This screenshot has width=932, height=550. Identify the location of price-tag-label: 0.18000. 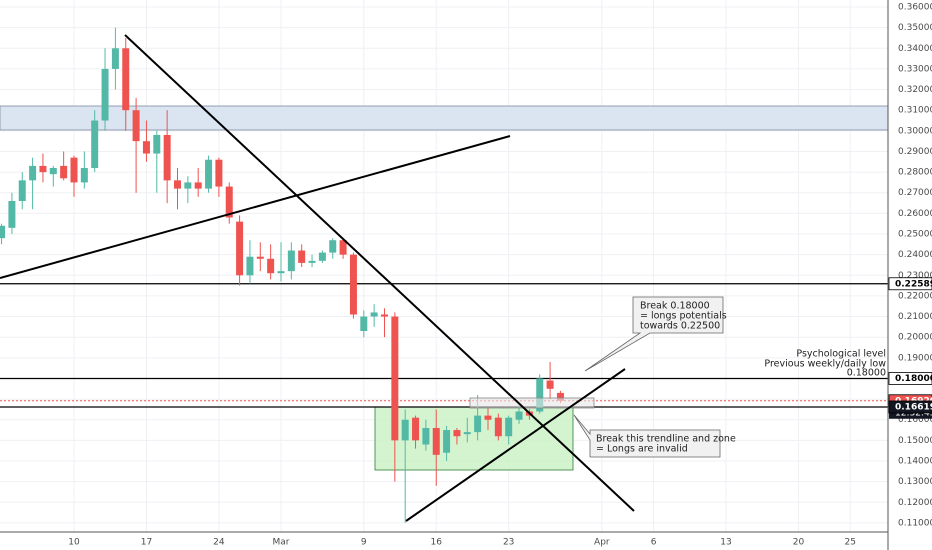
(913, 379).